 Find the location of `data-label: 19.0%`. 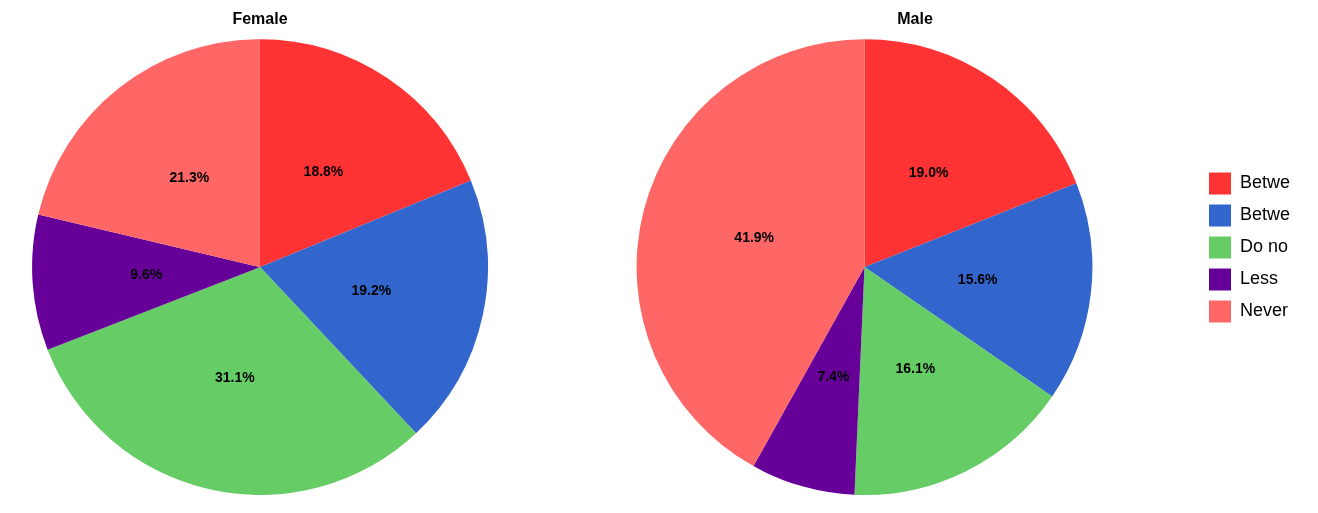

data-label: 19.0% is located at coordinates (928, 171).